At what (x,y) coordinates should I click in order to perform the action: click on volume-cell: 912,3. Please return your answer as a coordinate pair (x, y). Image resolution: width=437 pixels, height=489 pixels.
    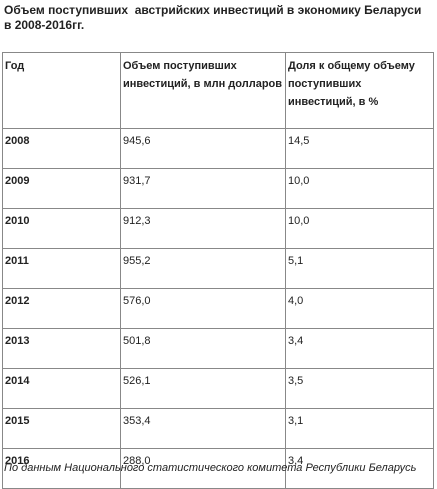
    Looking at the image, I should click on (203, 228).